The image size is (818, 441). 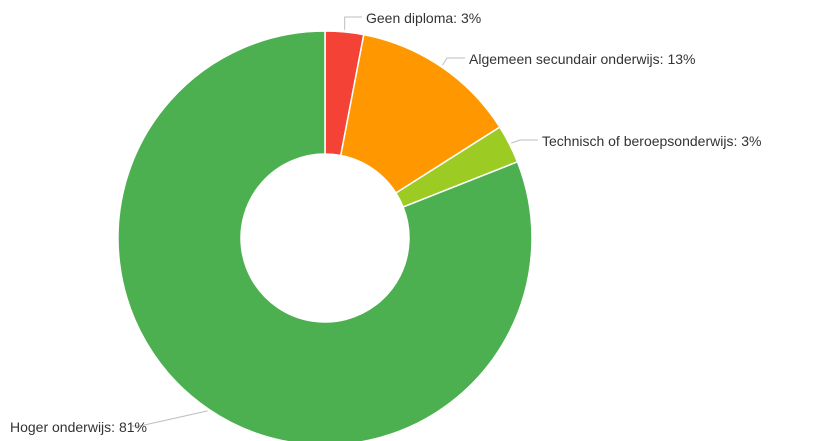 I want to click on slice-label: Technisch of beroepsonderwijs: 3%, so click(x=651, y=141).